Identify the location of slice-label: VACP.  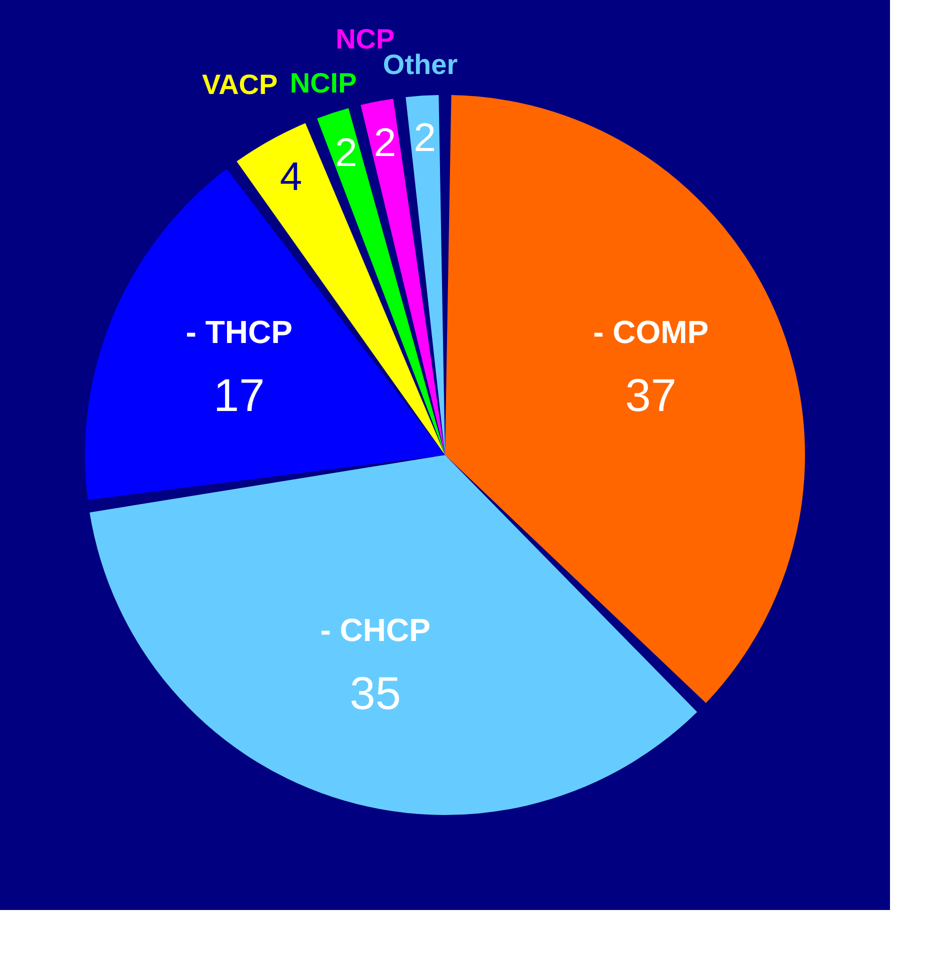
(240, 84).